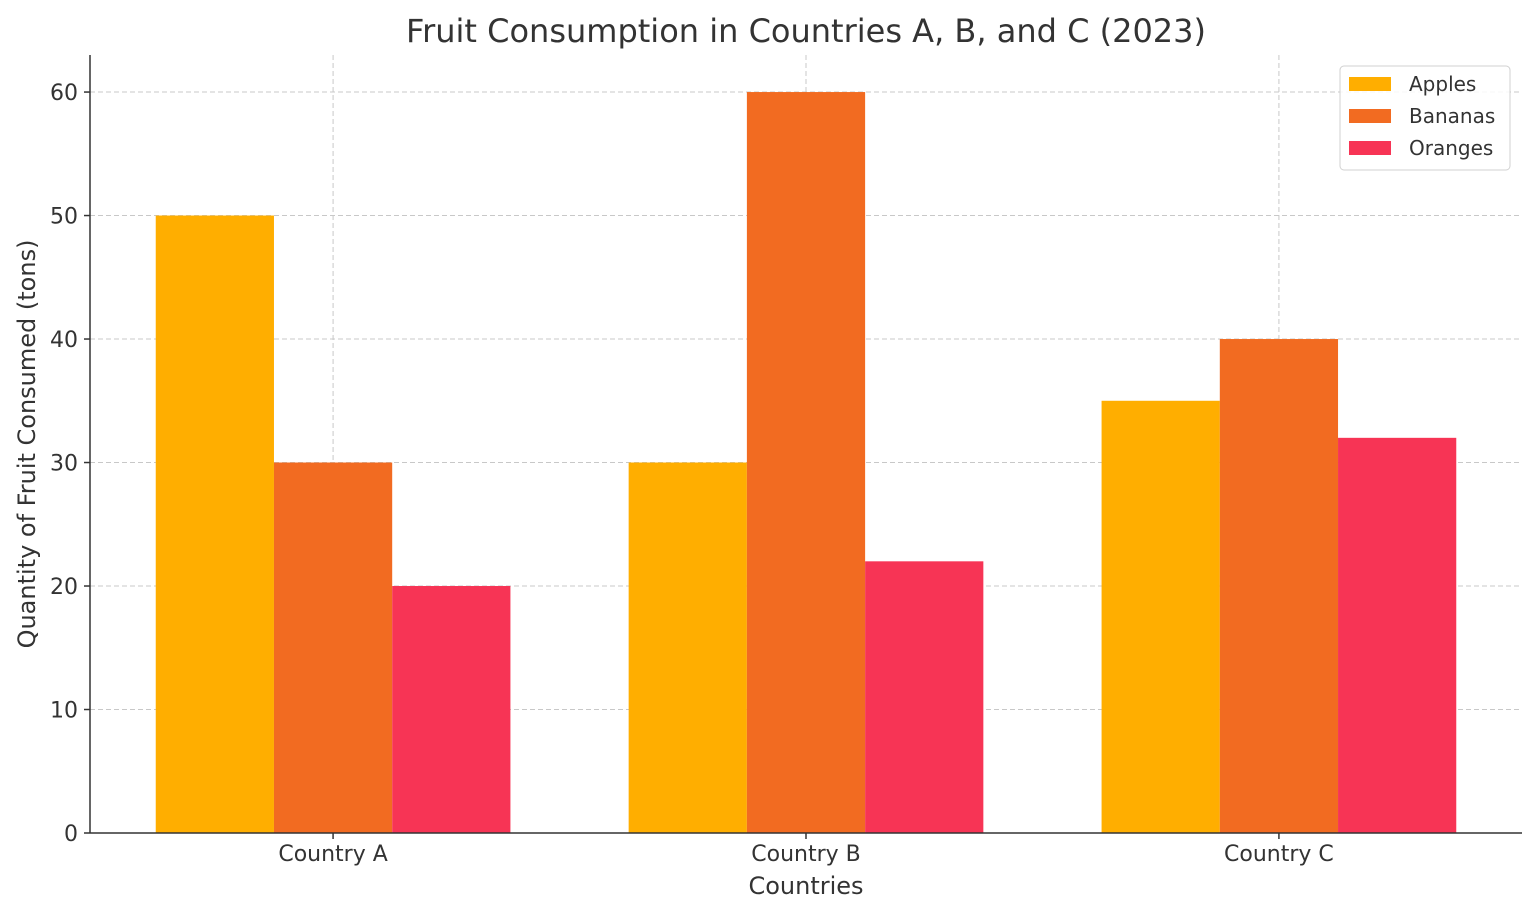  What do you see at coordinates (64, 711) in the screenshot?
I see `y-tick-label: 10` at bounding box center [64, 711].